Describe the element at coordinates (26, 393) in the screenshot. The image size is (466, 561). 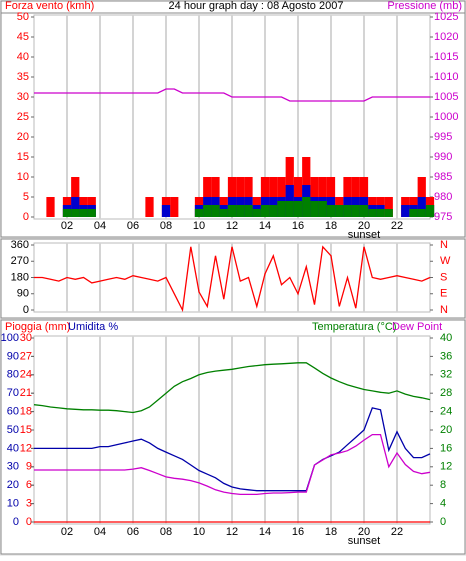
I see `y-tick-label: 21` at that location.